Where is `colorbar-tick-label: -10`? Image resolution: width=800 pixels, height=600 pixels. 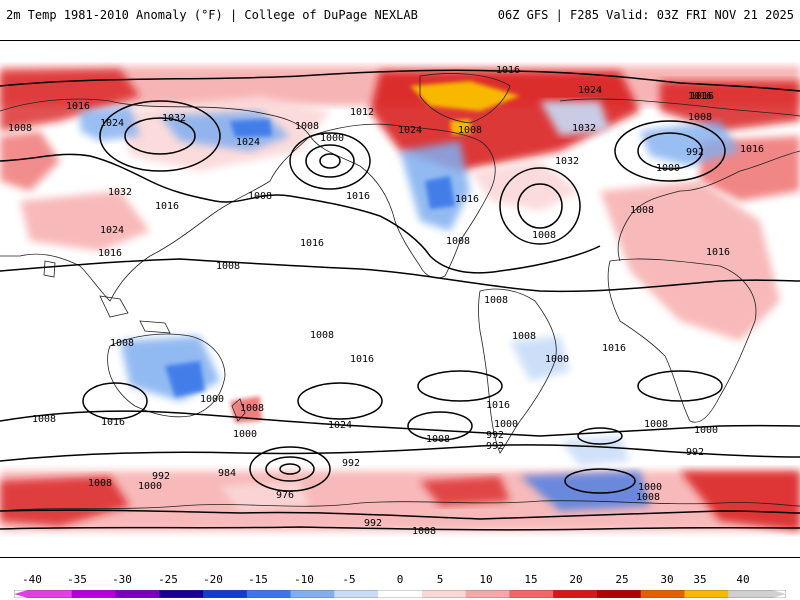 colorbar-tick-label: -10 is located at coordinates (304, 579).